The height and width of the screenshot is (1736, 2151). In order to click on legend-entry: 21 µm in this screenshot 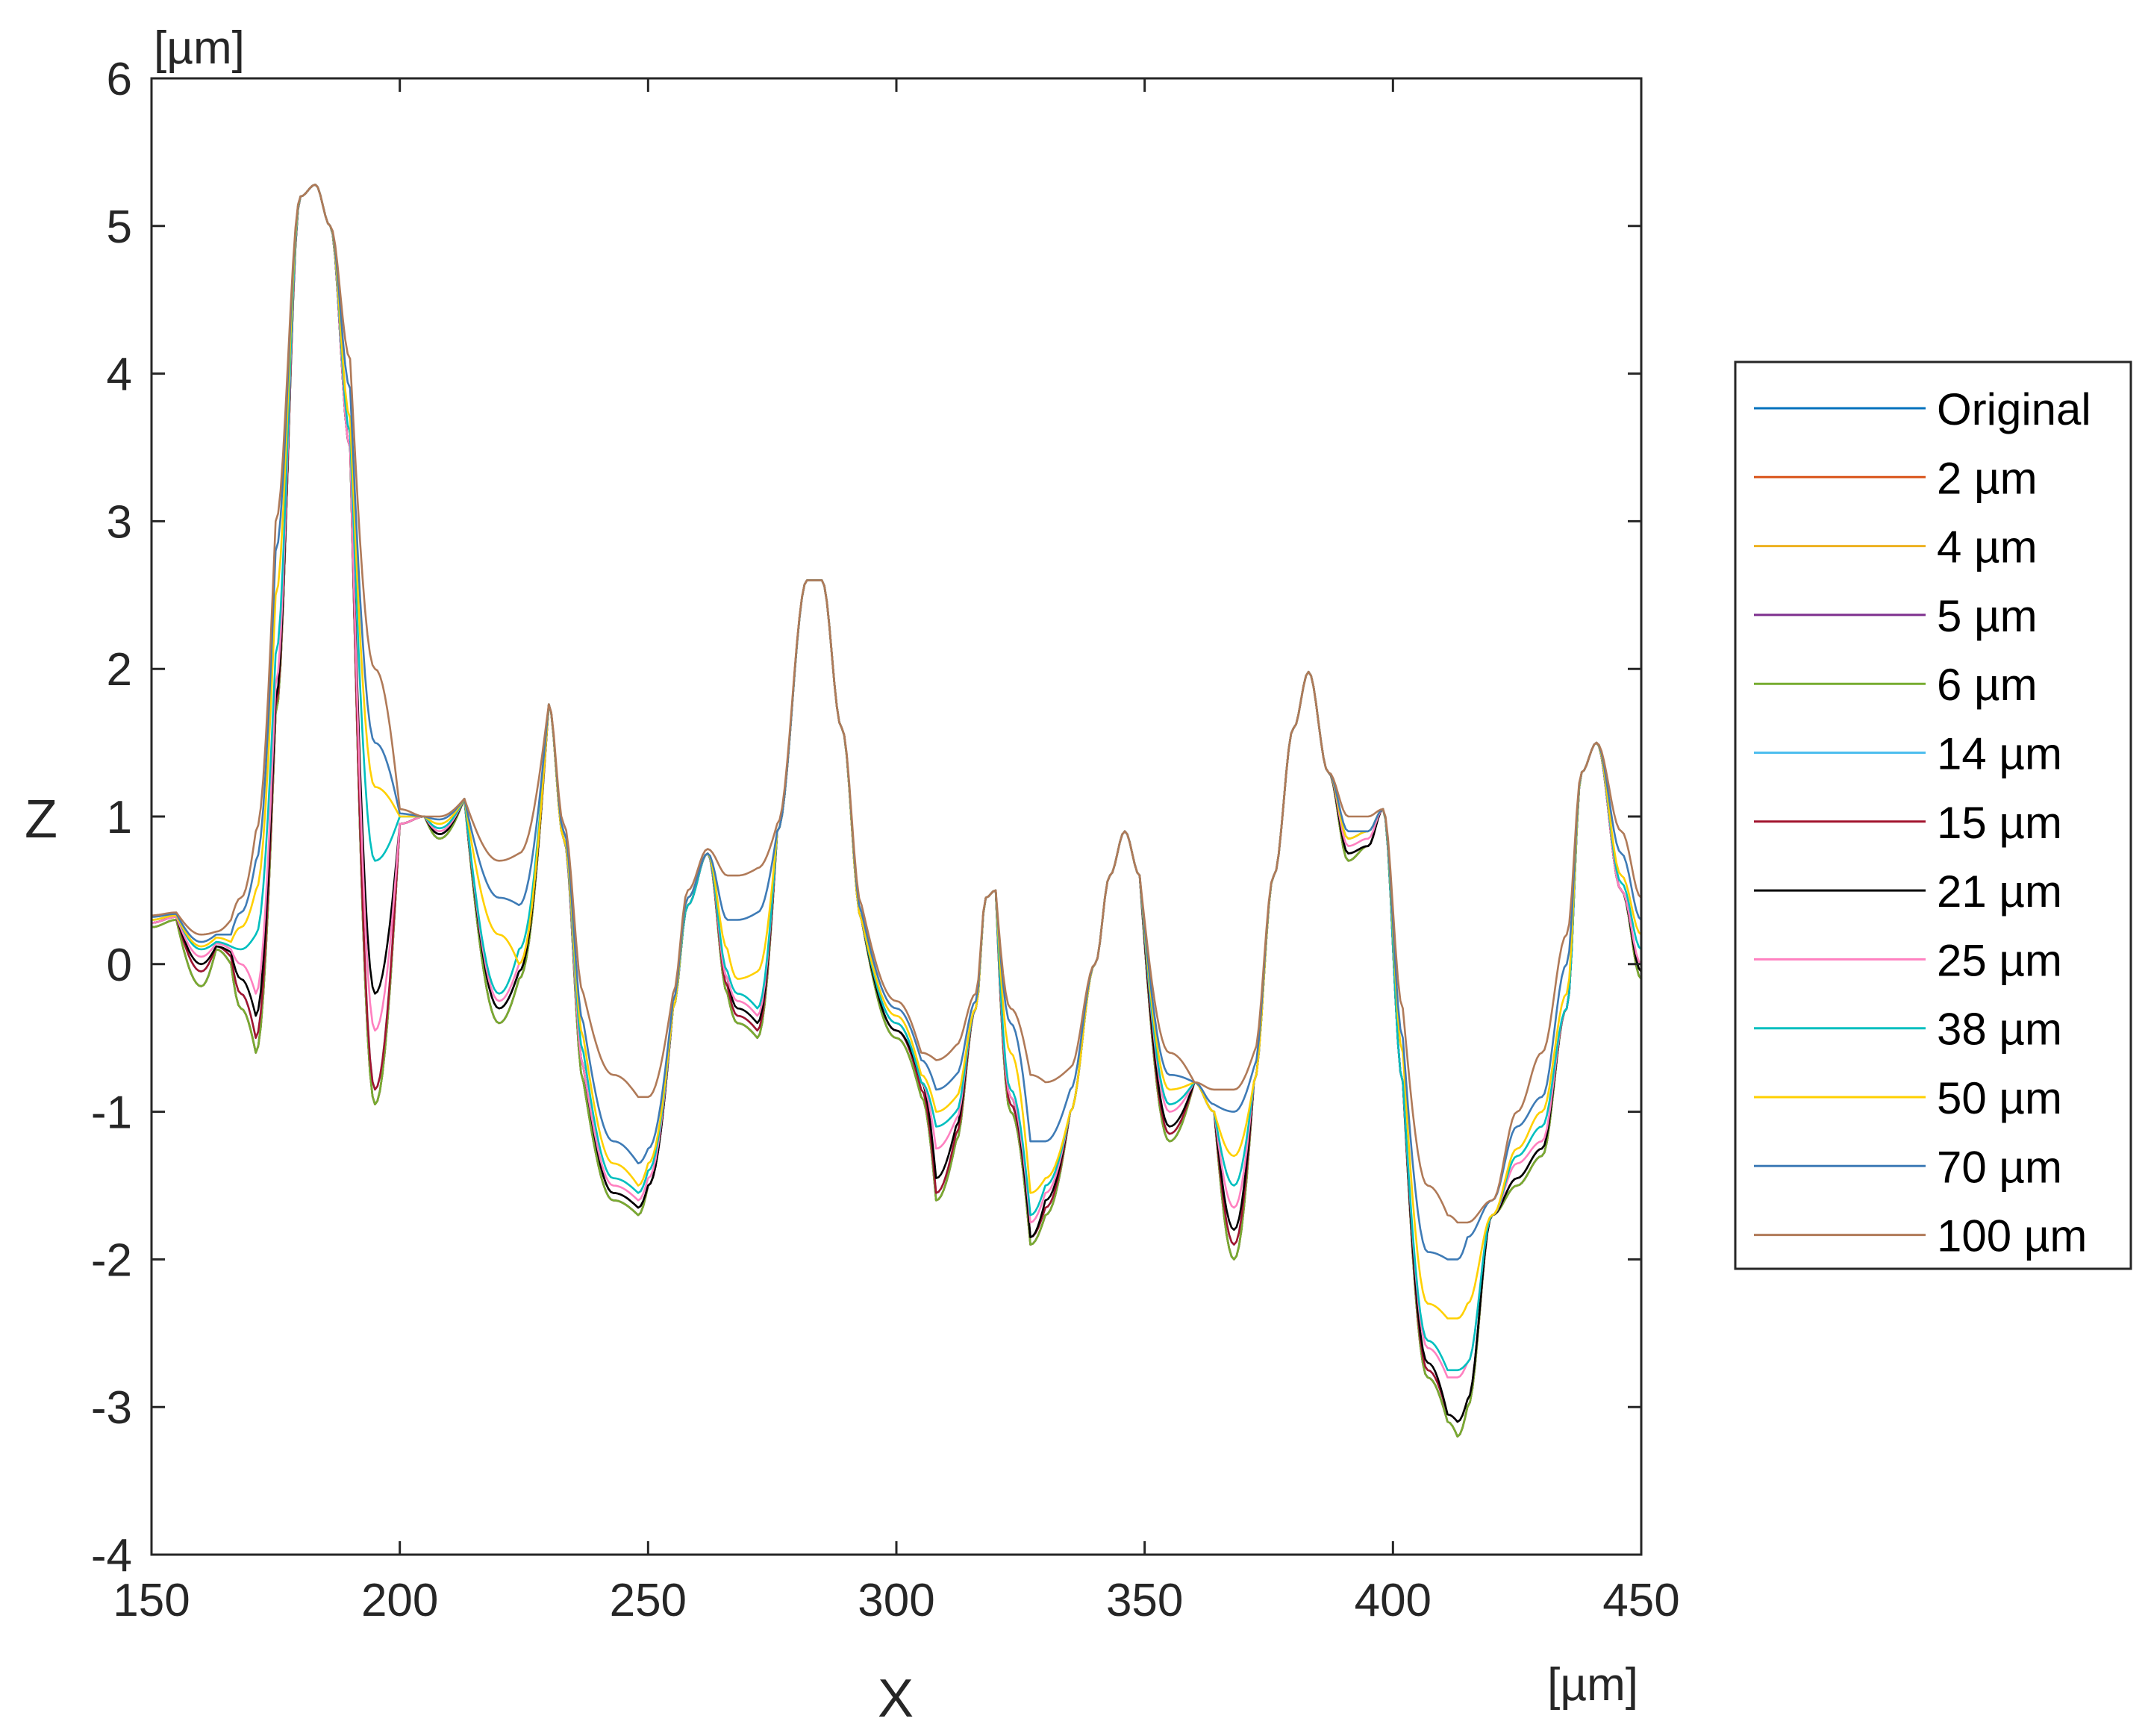, I will do `click(1999, 892)`.